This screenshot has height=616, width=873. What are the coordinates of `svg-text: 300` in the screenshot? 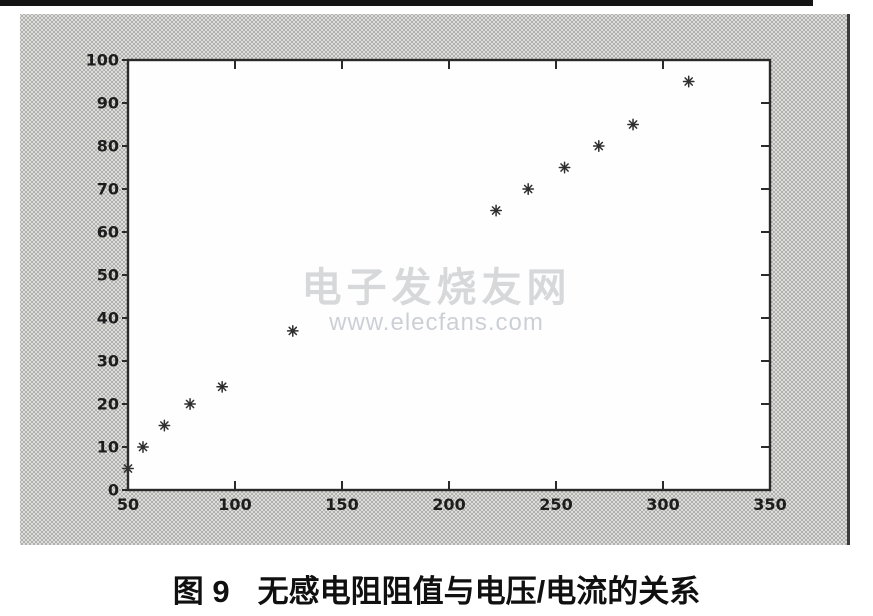 It's located at (662, 504).